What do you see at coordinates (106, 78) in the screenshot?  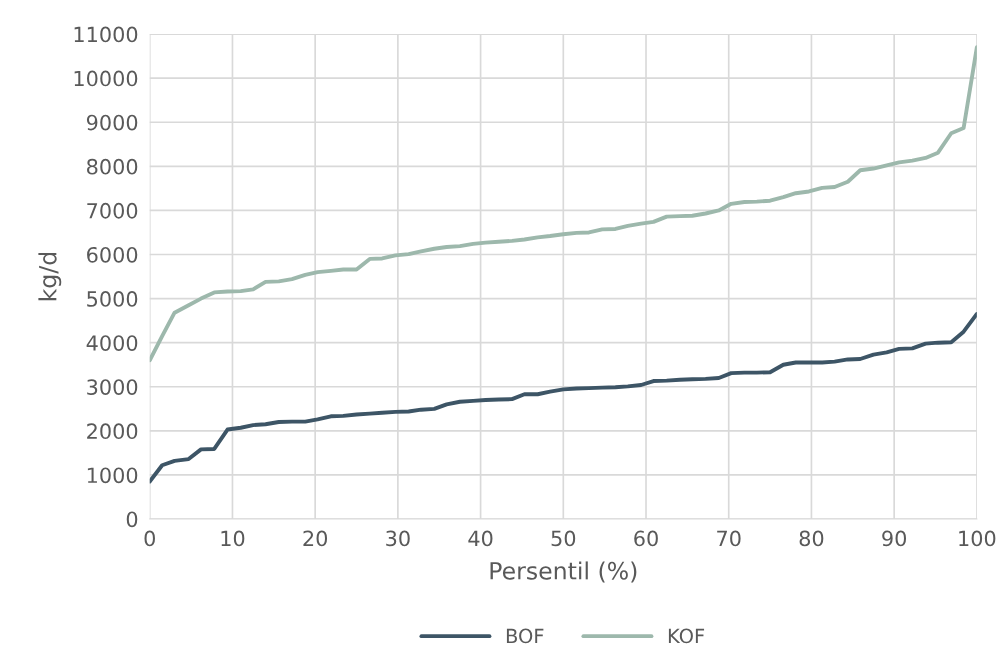 I see `y-tick-label: 10000` at bounding box center [106, 78].